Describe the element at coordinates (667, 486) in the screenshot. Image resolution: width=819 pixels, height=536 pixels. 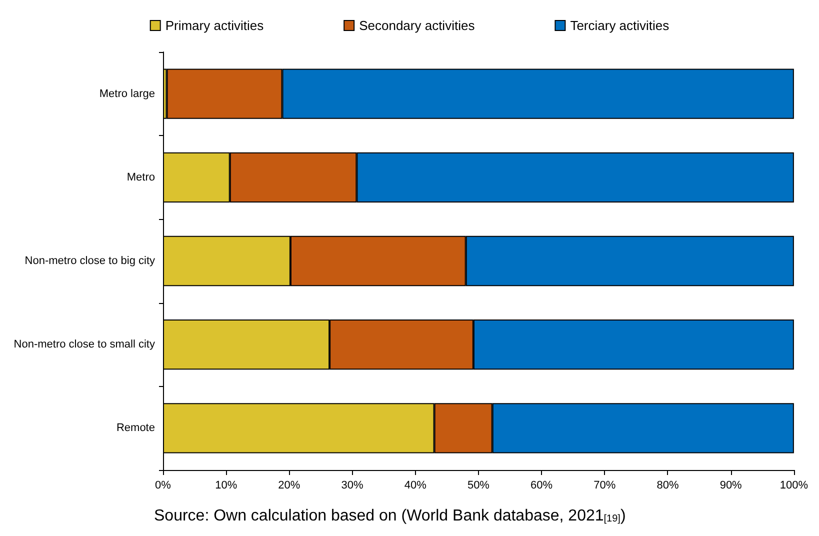
I see `x-tick-label: 80%` at that location.